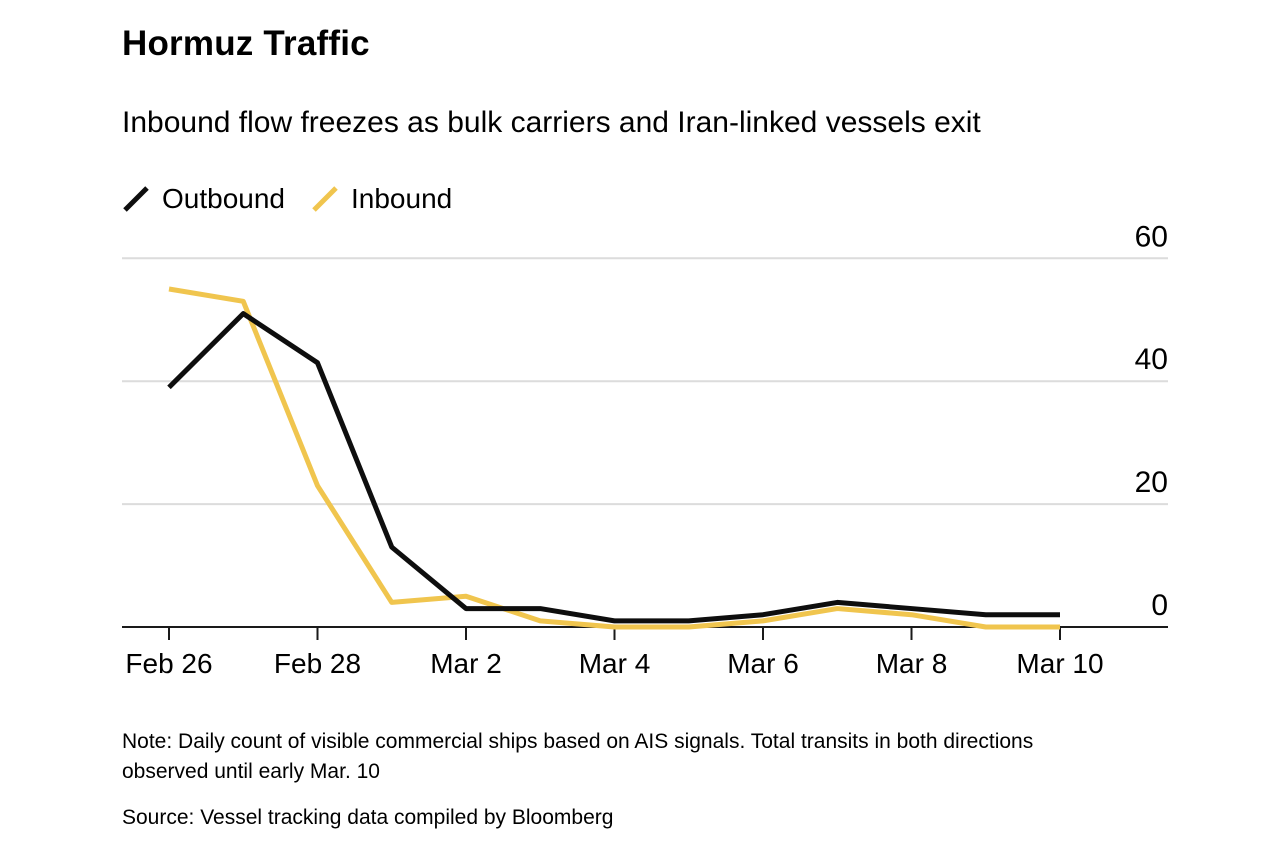  What do you see at coordinates (1159, 605) in the screenshot?
I see `y-axis-tick-label: 0` at bounding box center [1159, 605].